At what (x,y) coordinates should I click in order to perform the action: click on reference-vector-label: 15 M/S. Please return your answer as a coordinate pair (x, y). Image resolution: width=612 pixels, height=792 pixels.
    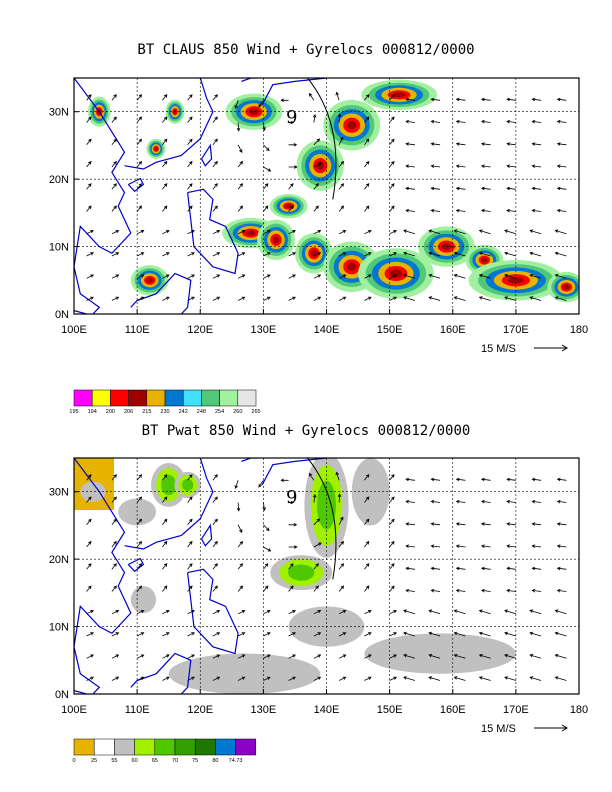
    Looking at the image, I should click on (498, 729).